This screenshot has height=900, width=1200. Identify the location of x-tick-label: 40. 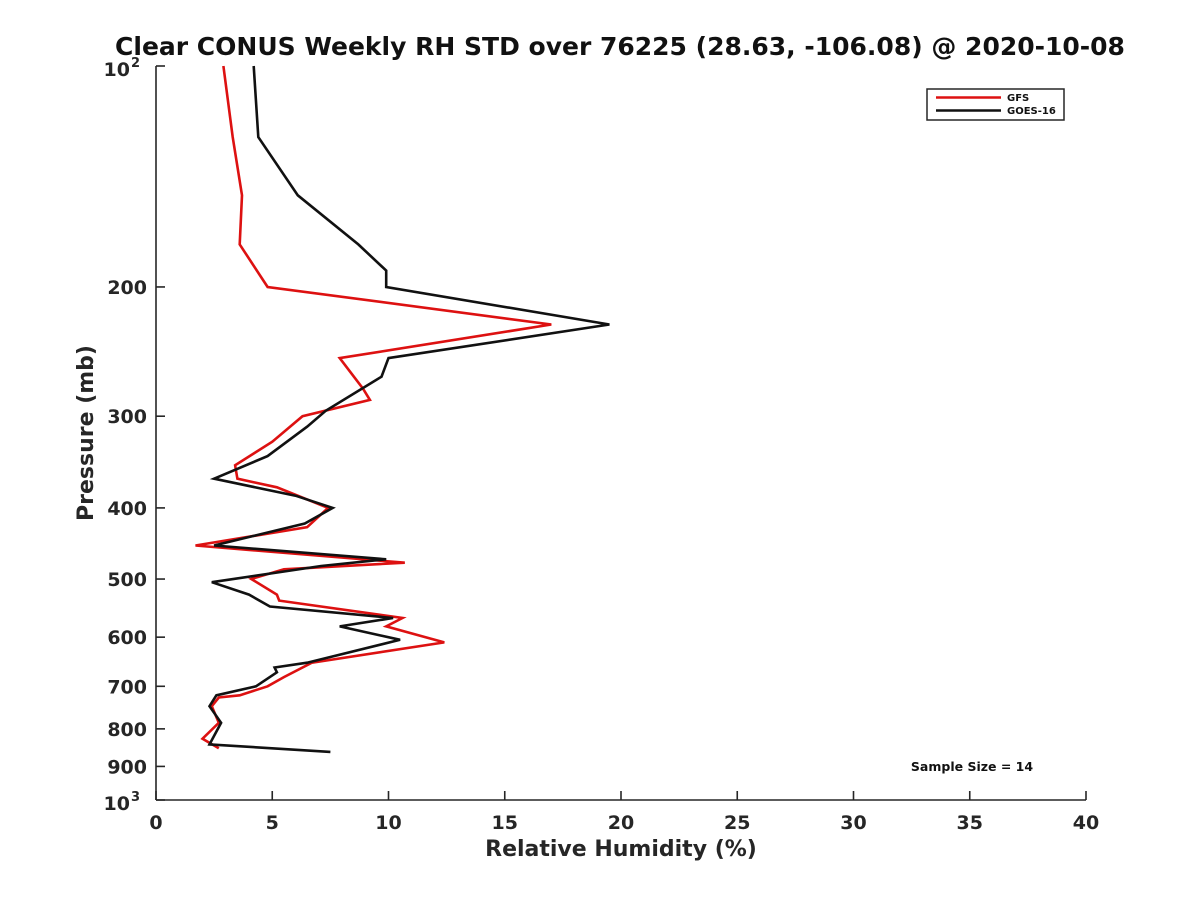
(1086, 823).